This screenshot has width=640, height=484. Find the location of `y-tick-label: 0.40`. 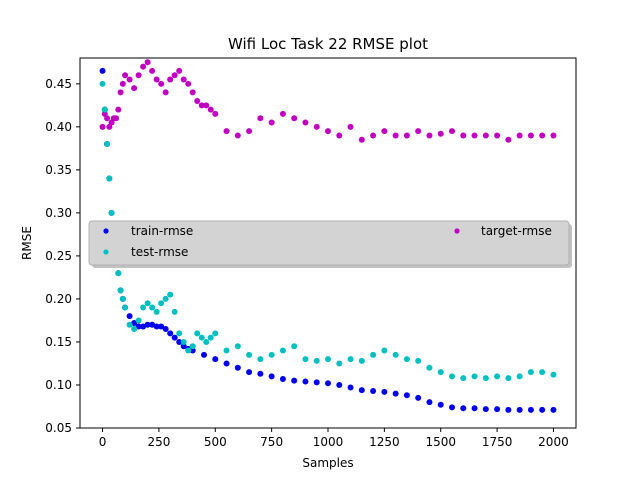

y-tick-label: 0.40 is located at coordinates (58, 127).